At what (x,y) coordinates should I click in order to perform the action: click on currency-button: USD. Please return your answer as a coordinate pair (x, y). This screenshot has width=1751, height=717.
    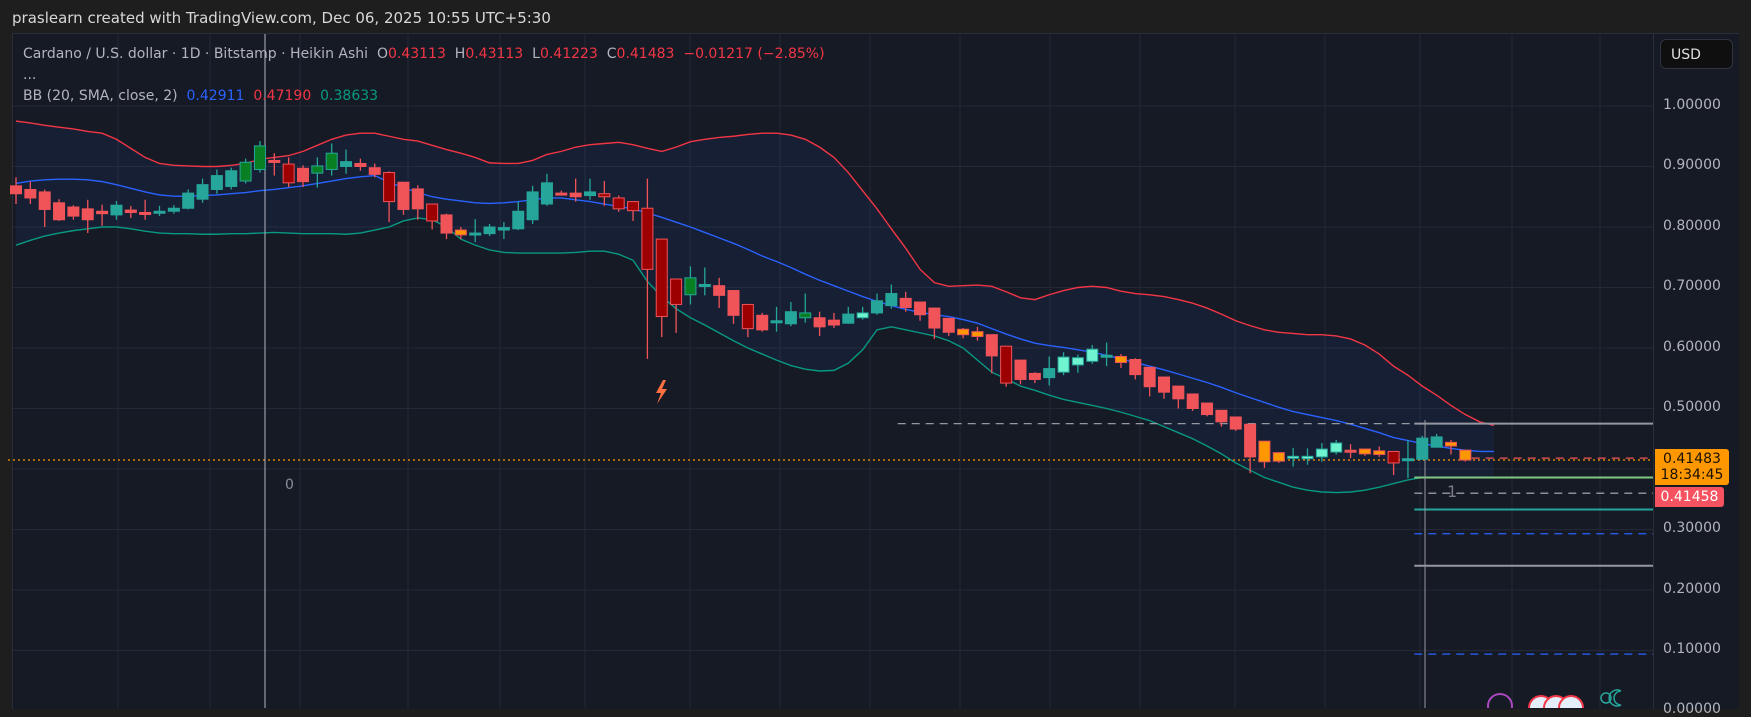
    Looking at the image, I should click on (1696, 54).